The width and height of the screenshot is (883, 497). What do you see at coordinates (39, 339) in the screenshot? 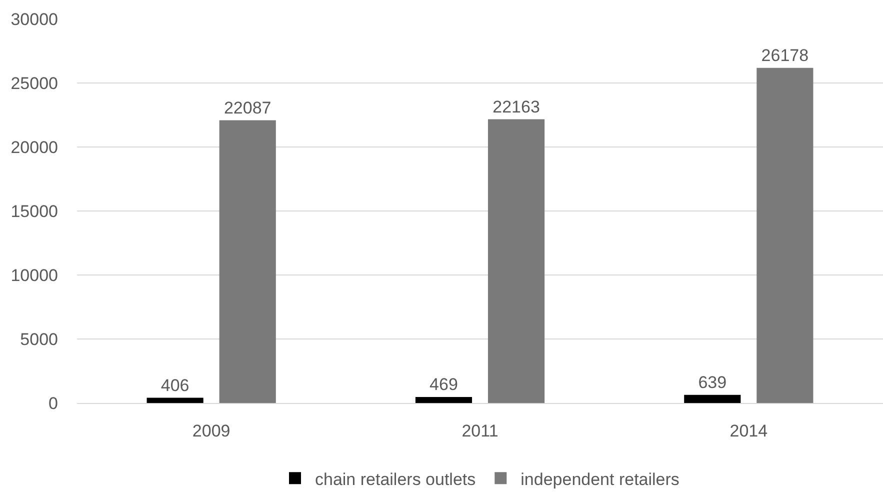
I see `y-tick-label: 5000` at bounding box center [39, 339].